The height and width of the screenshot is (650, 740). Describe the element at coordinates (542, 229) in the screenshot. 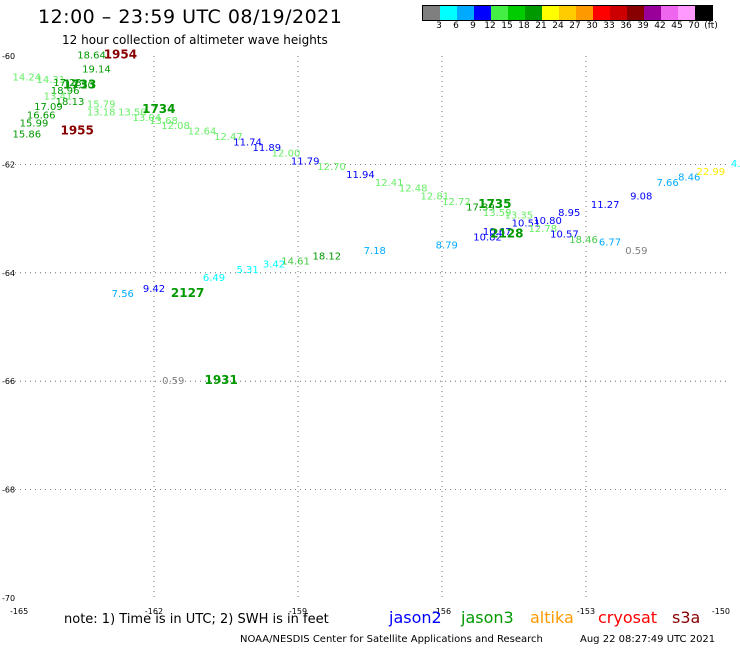

I see `wave-height-value: 12.78` at that location.